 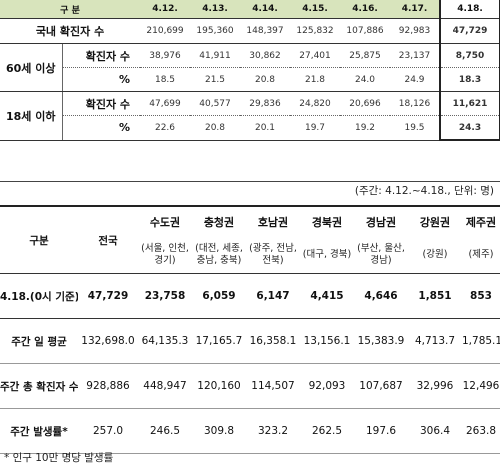 I want to click on regional-header-row: 구분 전국 수도권 충청권 호남권 경북권 경남권 강원권 제주권, so click(x=250, y=239).